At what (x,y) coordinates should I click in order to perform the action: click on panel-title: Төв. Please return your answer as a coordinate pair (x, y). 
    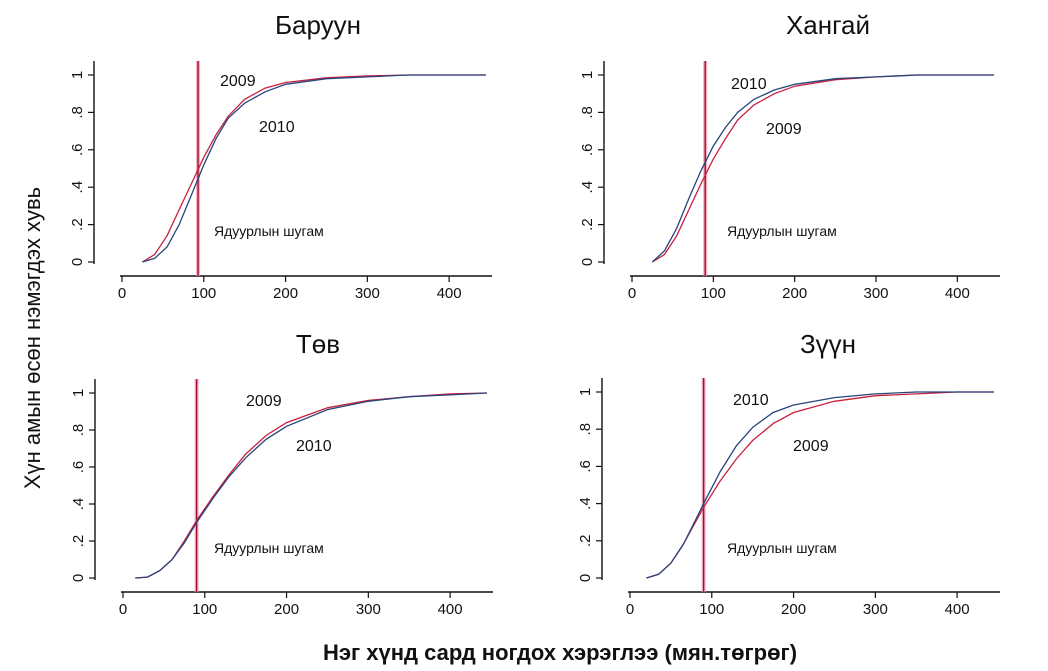
    Looking at the image, I should click on (318, 344).